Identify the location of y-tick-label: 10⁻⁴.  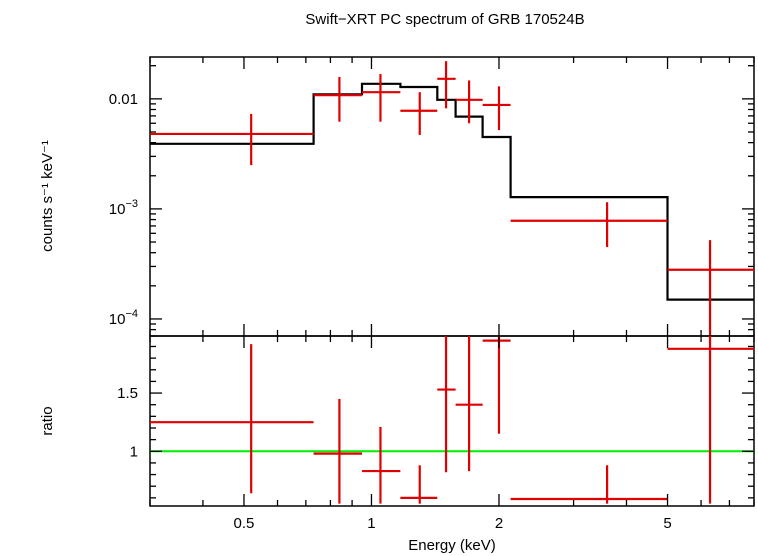
(123, 318).